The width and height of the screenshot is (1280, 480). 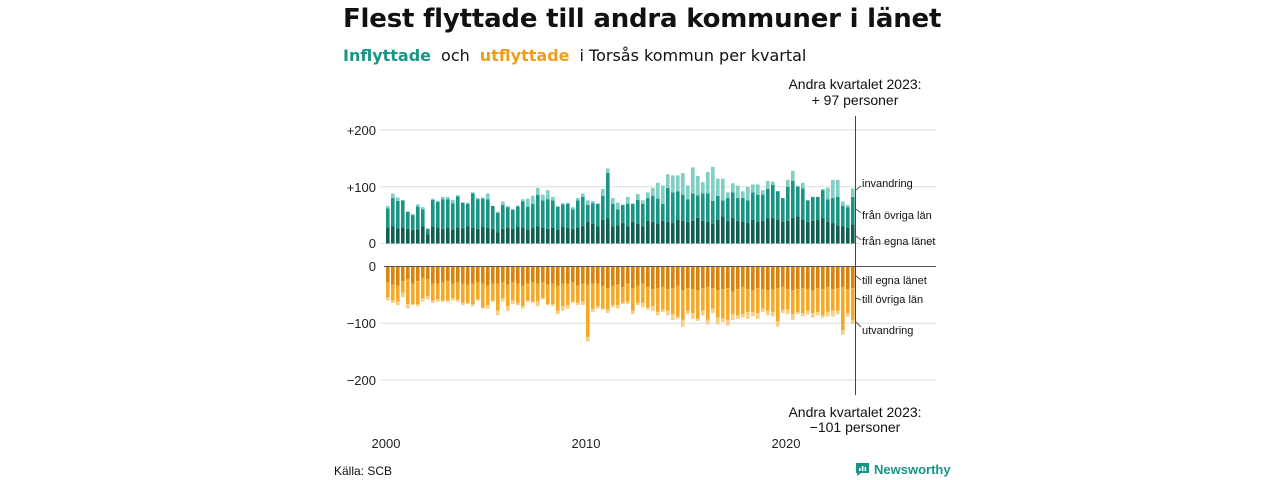 What do you see at coordinates (862, 469) in the screenshot?
I see `newsworthy-logo-icon` at bounding box center [862, 469].